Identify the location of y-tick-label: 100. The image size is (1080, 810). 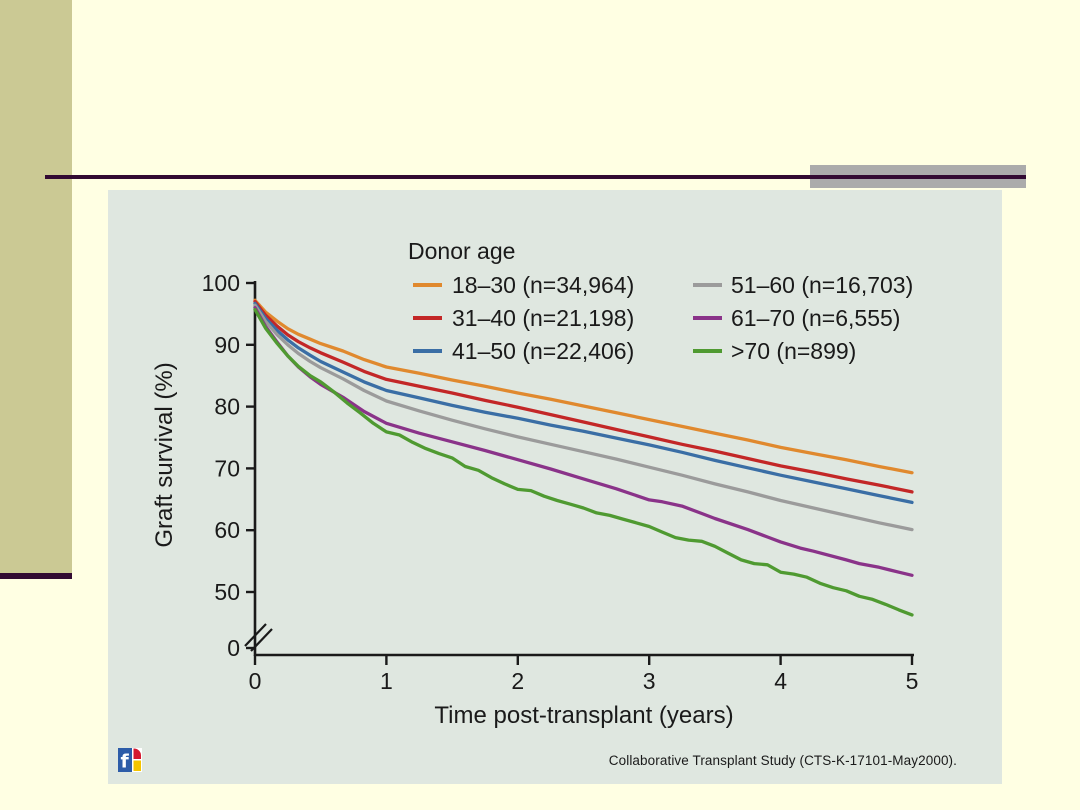
(221, 283).